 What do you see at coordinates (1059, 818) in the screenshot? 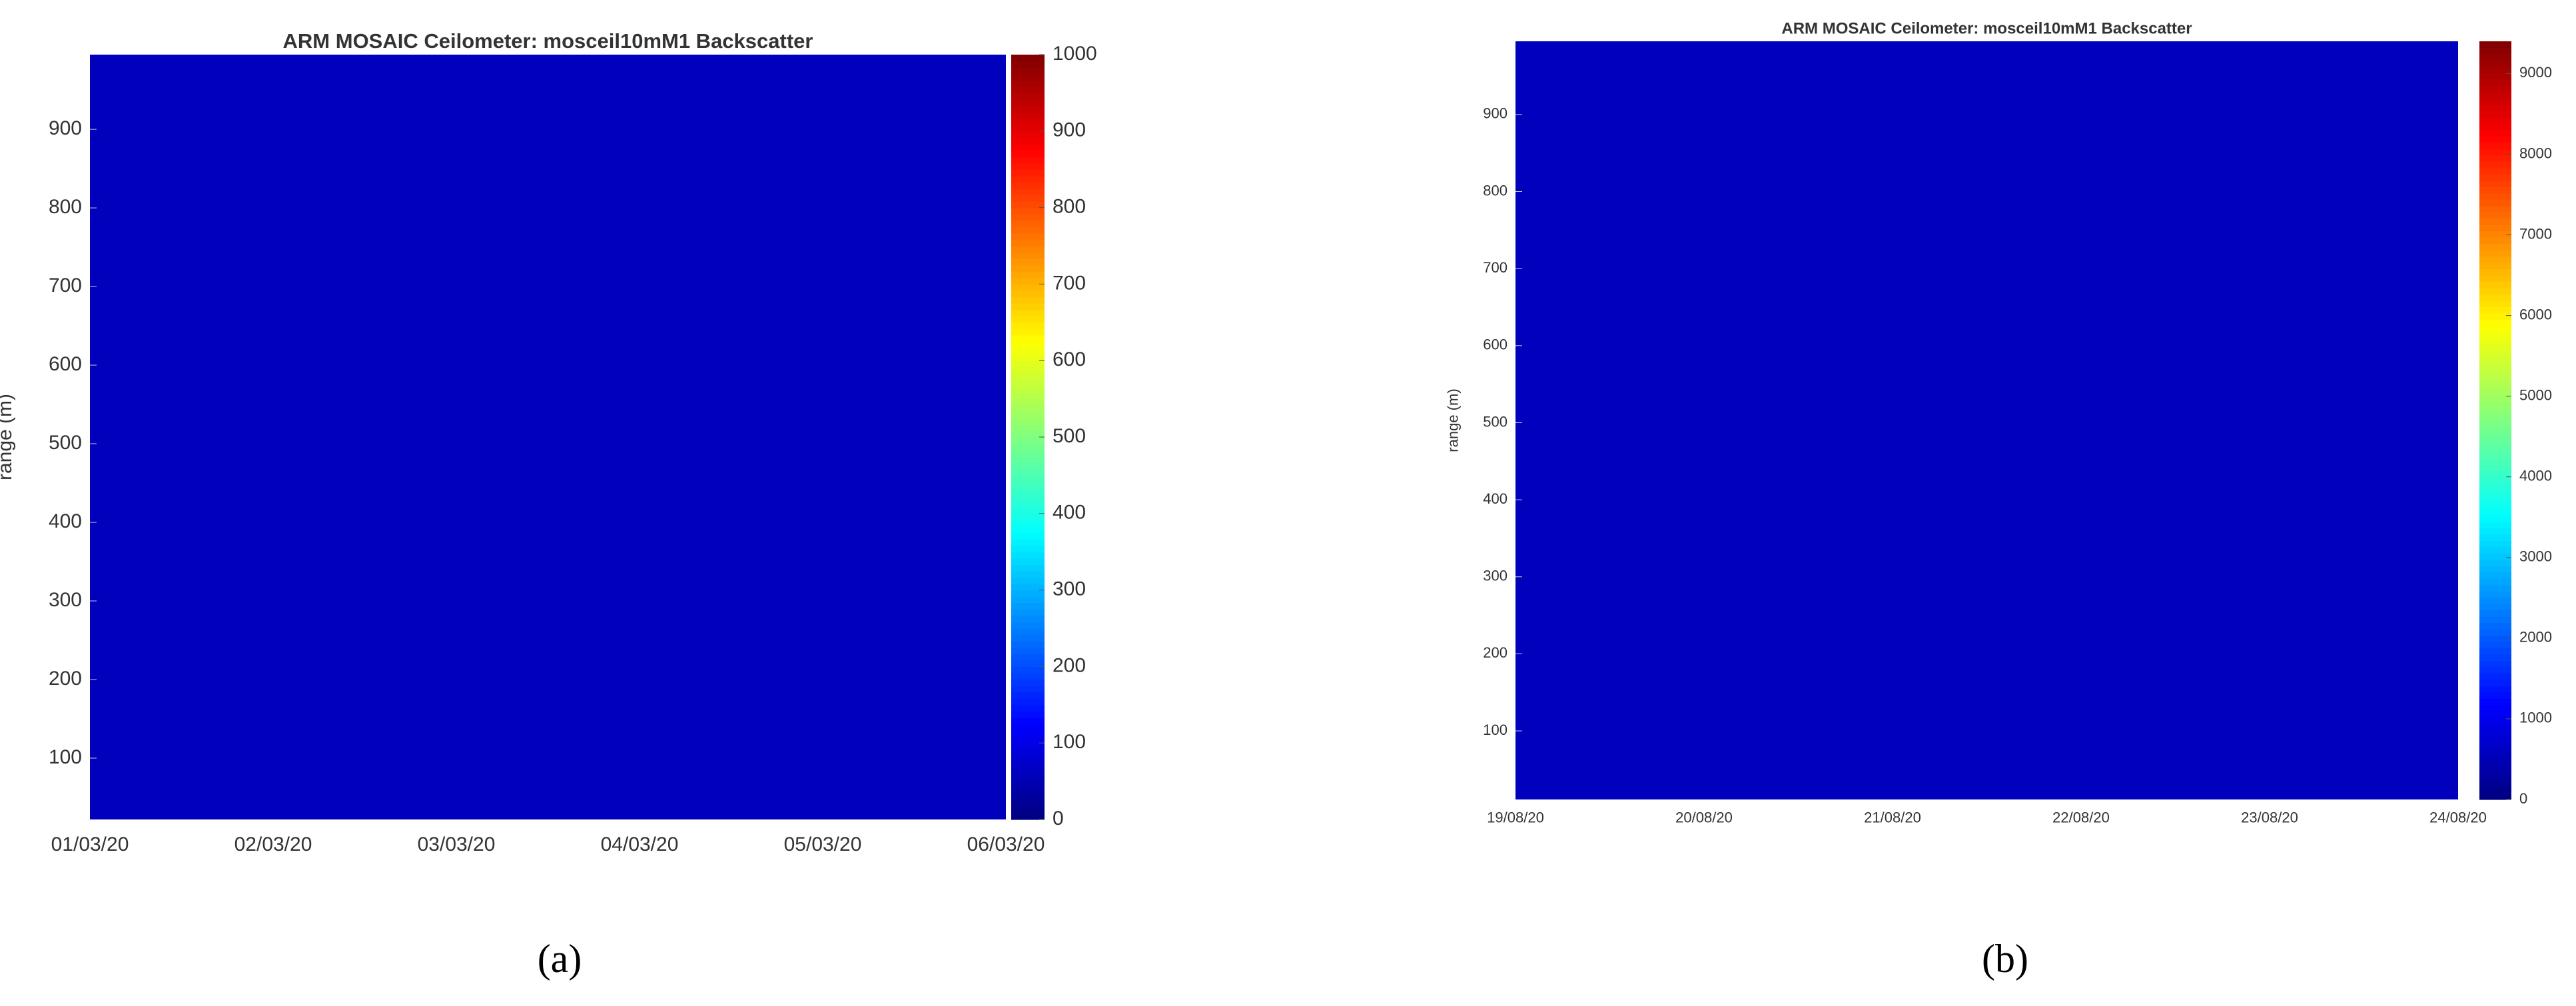
I see `colorbar-tick-label: 0` at bounding box center [1059, 818].